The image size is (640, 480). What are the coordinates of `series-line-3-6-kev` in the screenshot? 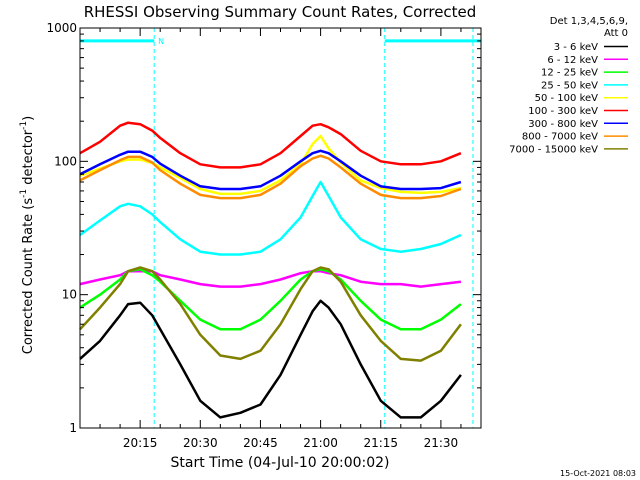 It's located at (270, 359).